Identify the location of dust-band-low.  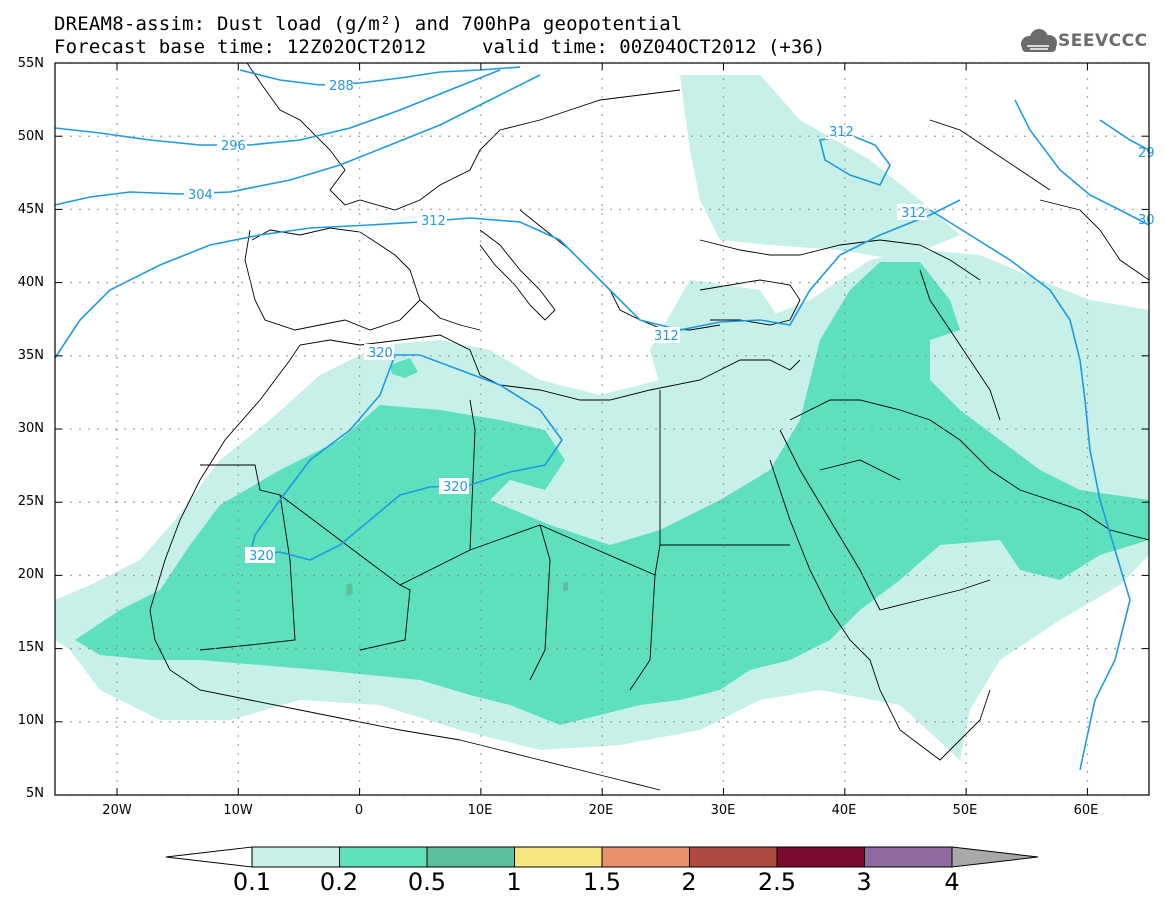
(715, 332).